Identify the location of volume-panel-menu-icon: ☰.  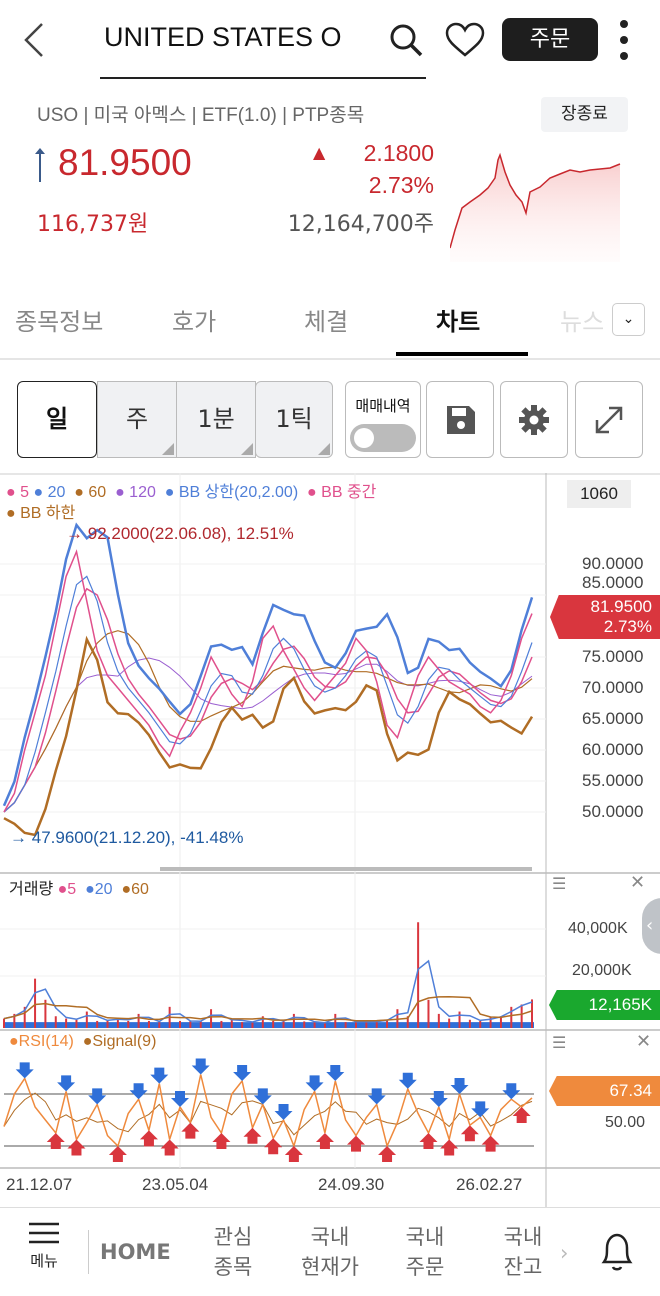
(559, 883).